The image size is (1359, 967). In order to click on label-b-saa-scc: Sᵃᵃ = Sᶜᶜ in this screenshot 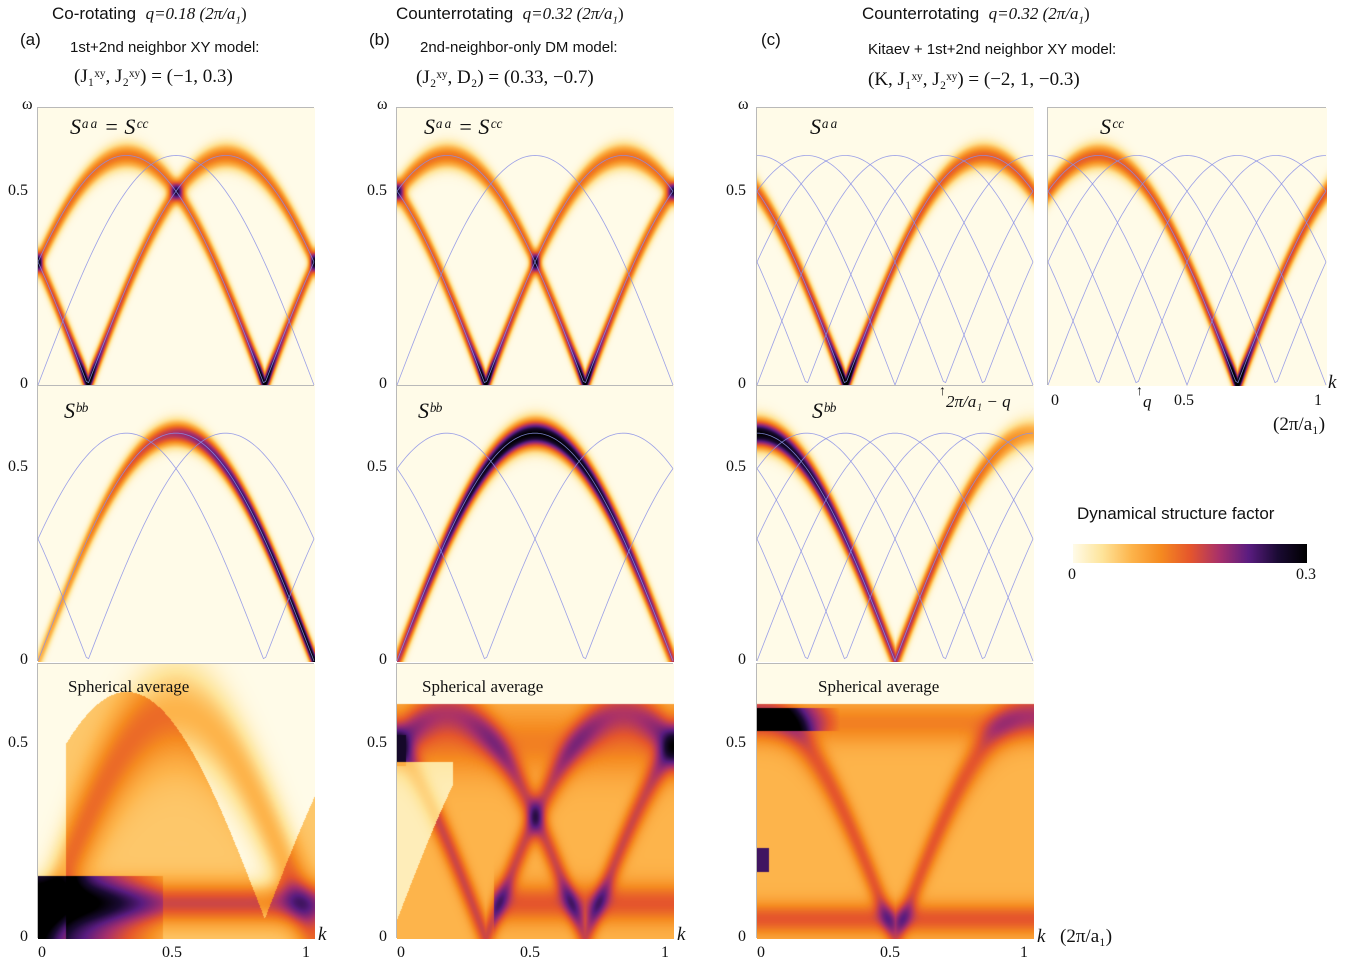, I will do `click(462, 126)`.